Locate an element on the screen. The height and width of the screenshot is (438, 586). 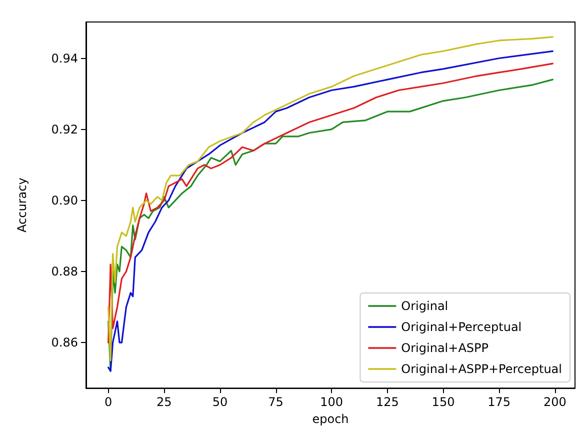
x-tick-label: 150 is located at coordinates (443, 402).